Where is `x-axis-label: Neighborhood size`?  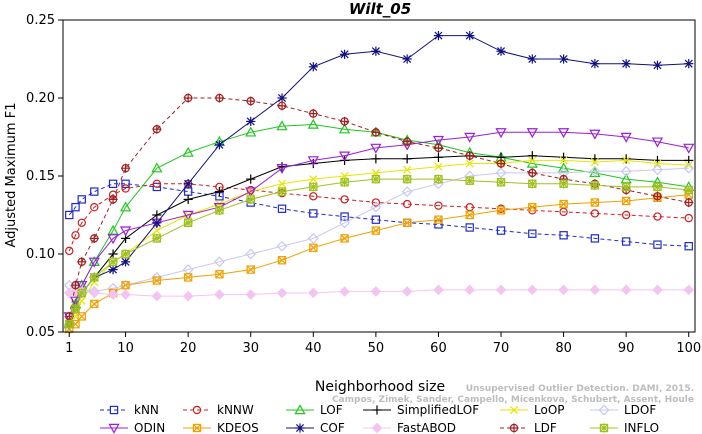 x-axis-label: Neighborhood size is located at coordinates (380, 387).